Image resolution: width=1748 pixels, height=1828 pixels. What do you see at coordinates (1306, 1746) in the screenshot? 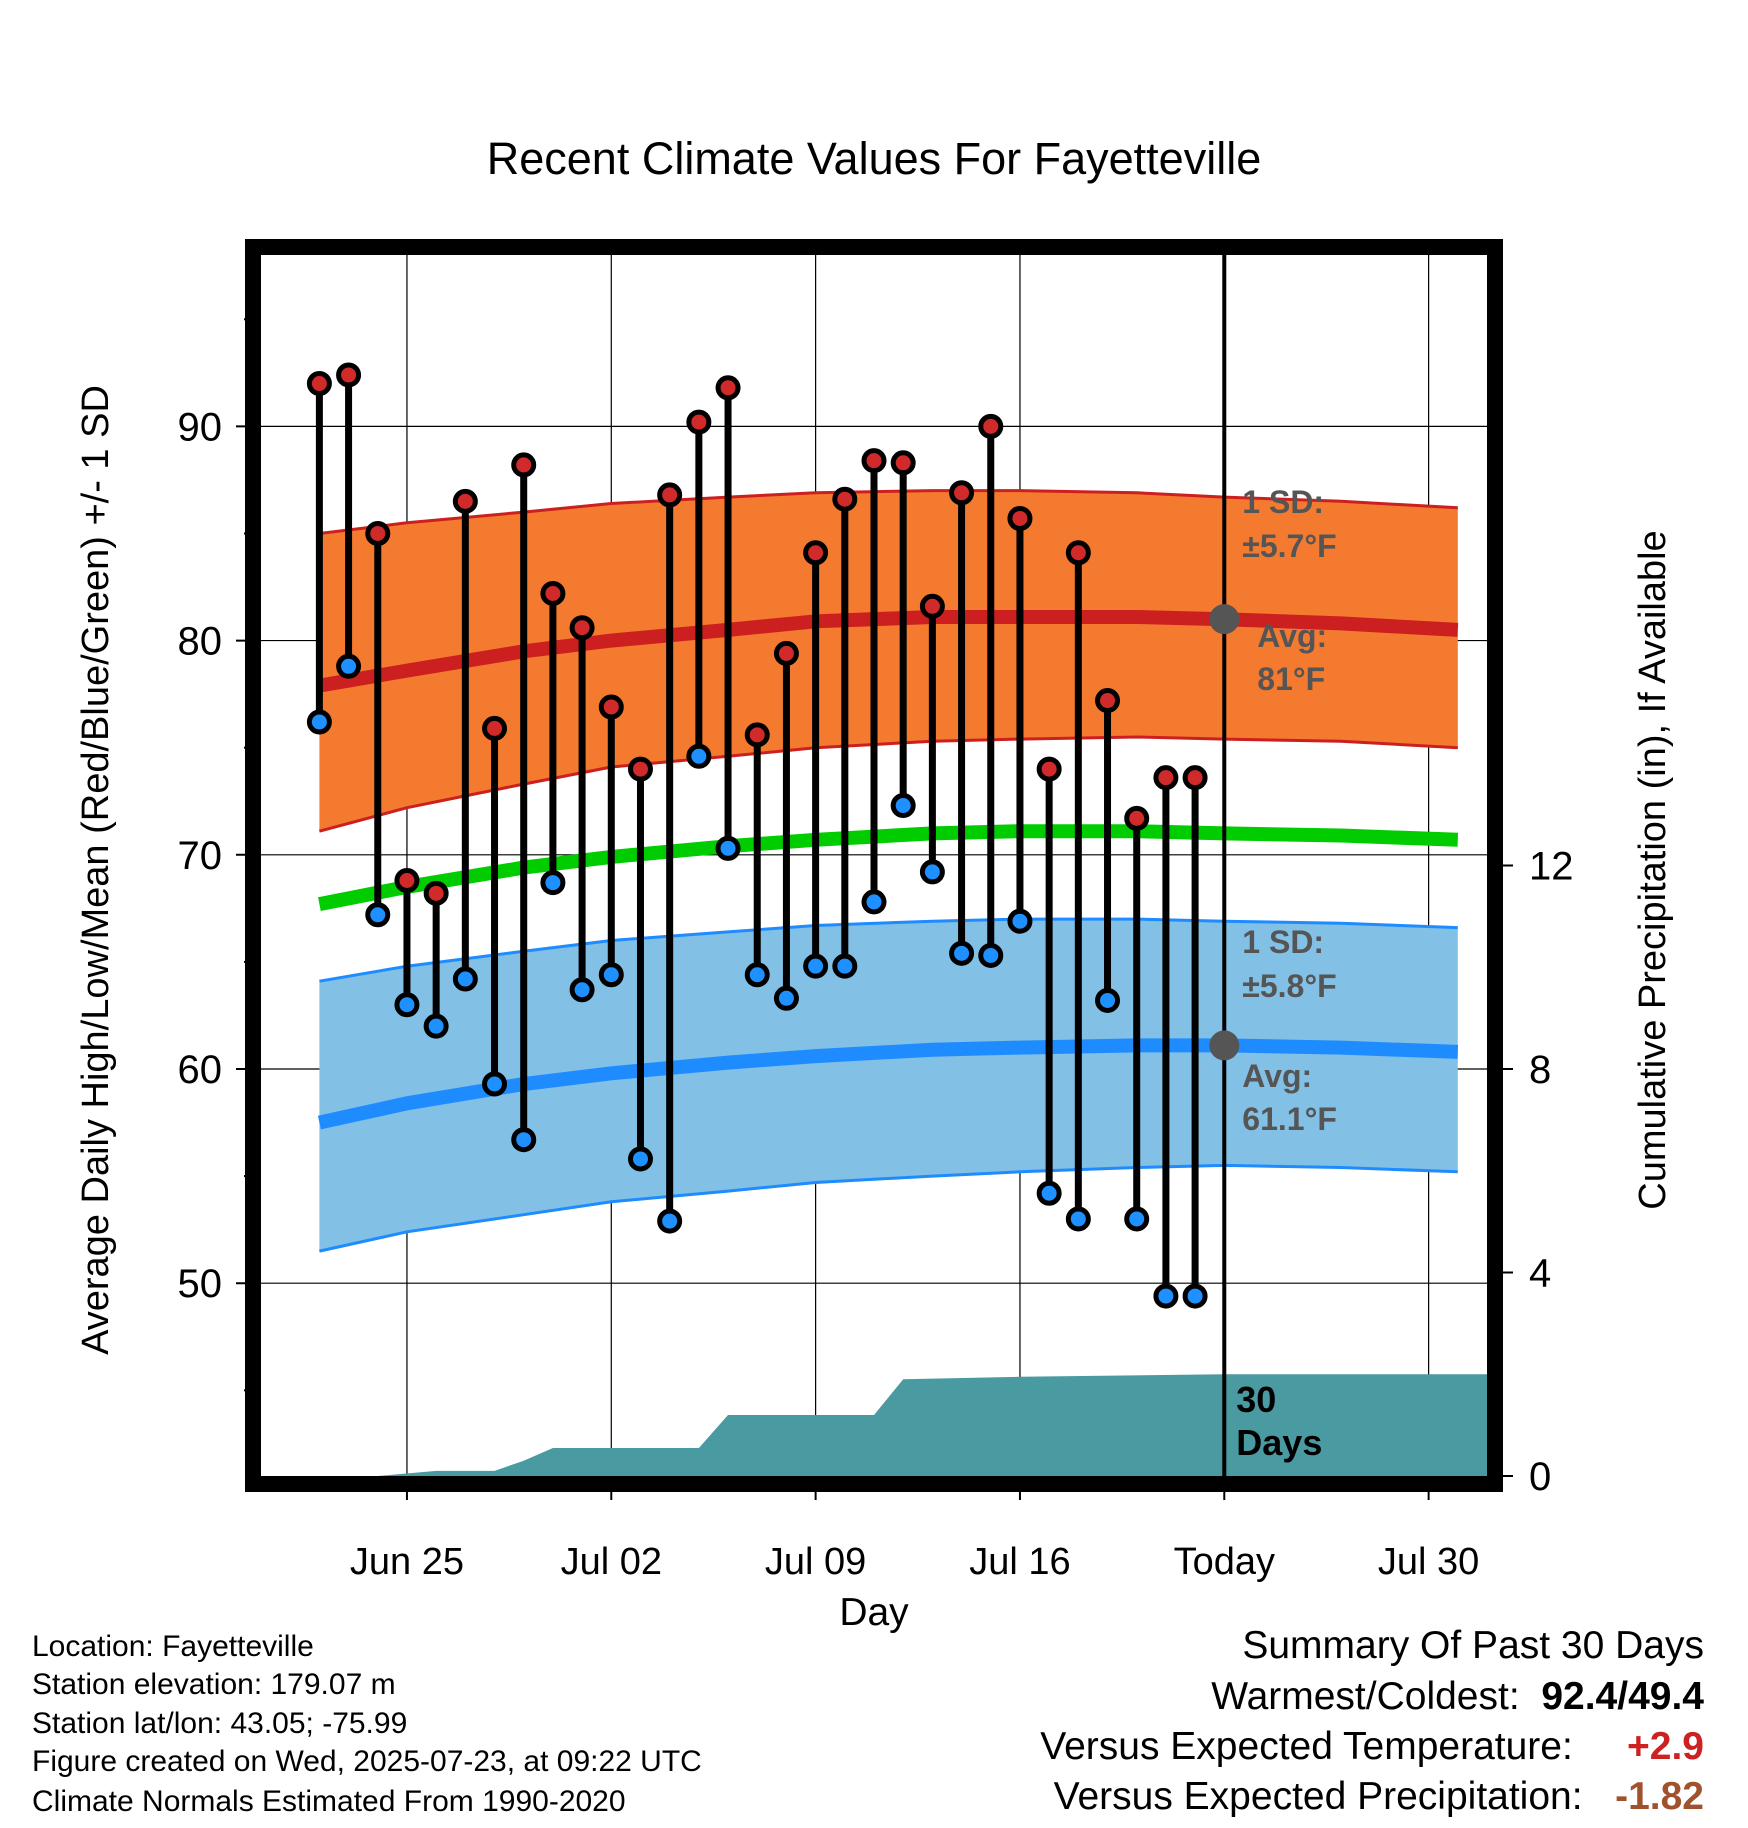
I see `summary-temp-label: Versus Expected Temperature:` at bounding box center [1306, 1746].